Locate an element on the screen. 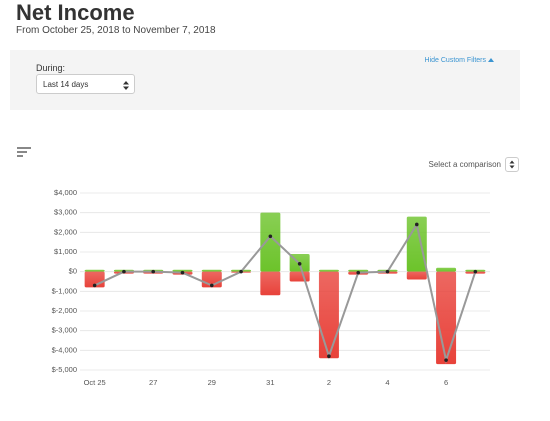 The width and height of the screenshot is (550, 421). y-tick-label: $-3,000 is located at coordinates (64, 330).